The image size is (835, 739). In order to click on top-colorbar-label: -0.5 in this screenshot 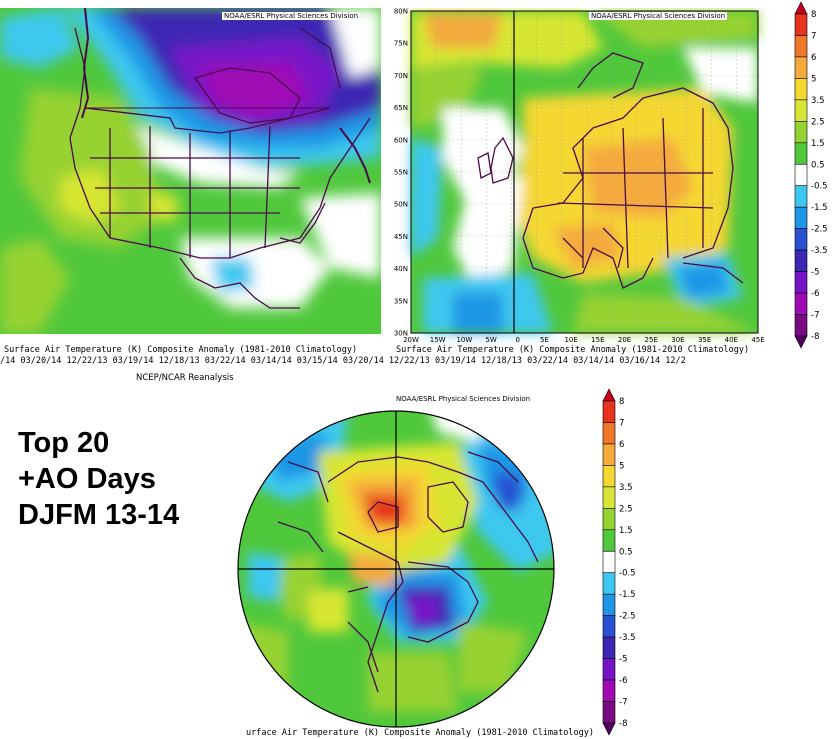, I will do `click(819, 187)`.